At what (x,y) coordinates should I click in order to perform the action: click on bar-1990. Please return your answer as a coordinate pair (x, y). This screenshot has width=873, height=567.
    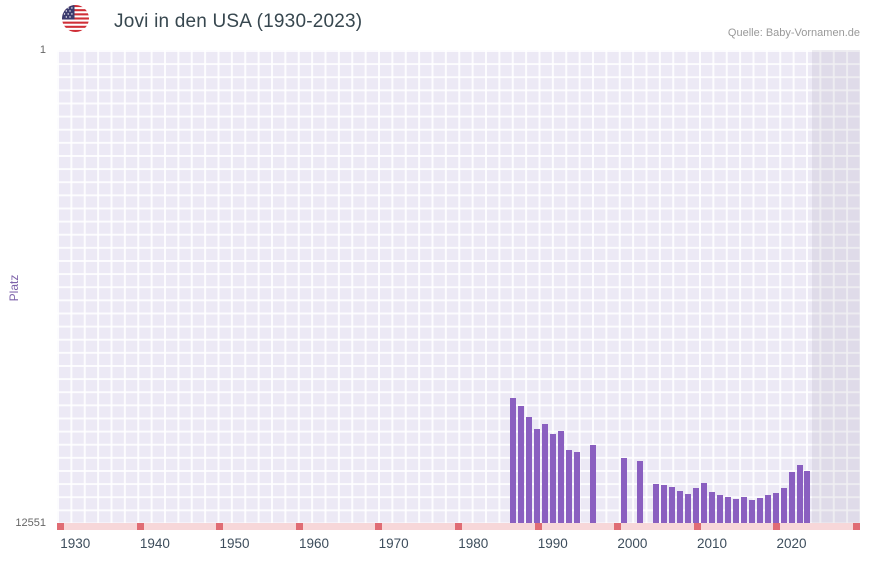
    Looking at the image, I should click on (552, 478).